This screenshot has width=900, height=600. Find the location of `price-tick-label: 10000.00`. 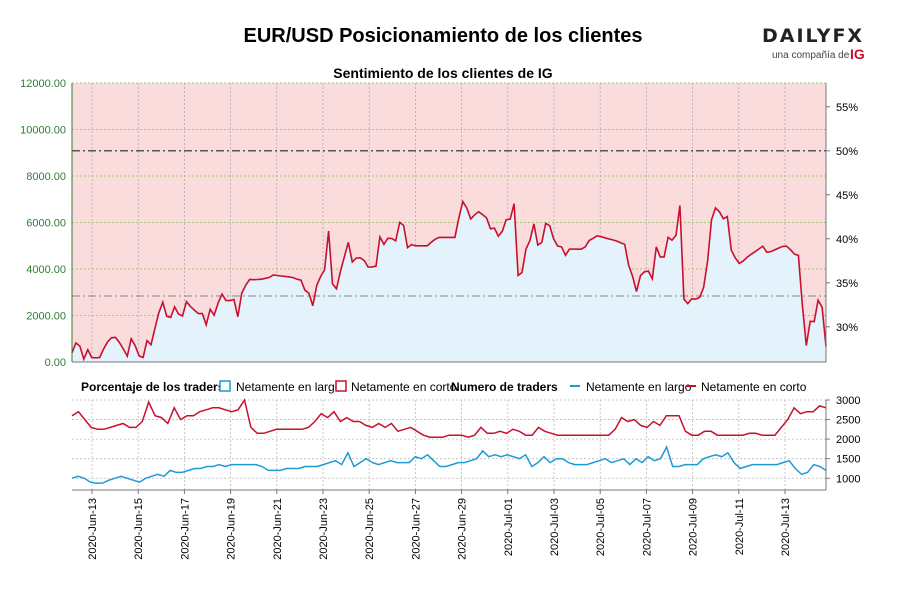

price-tick-label: 10000.00 is located at coordinates (43, 131).